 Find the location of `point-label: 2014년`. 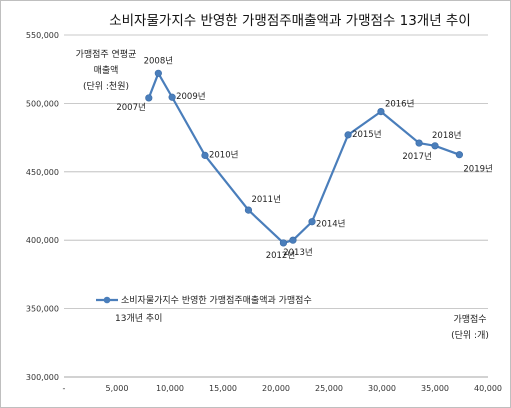

point-label: 2014년 is located at coordinates (330, 224).